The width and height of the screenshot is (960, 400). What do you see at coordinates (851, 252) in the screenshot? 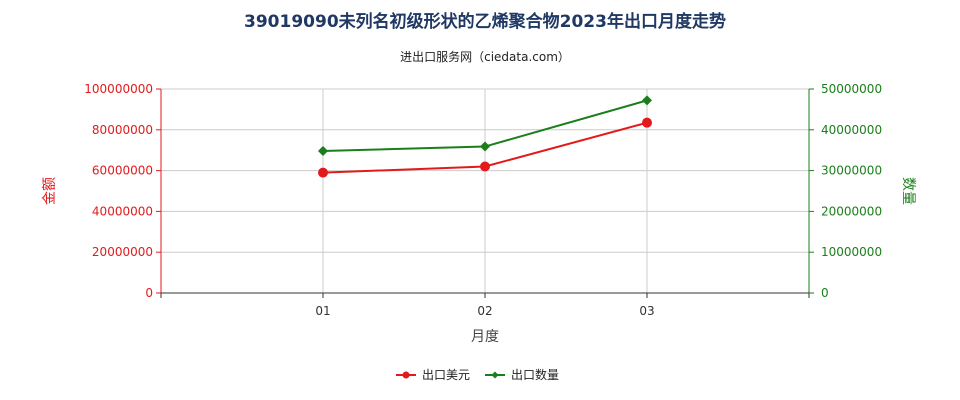
I see `right-tick-label: 10000000` at bounding box center [851, 252].